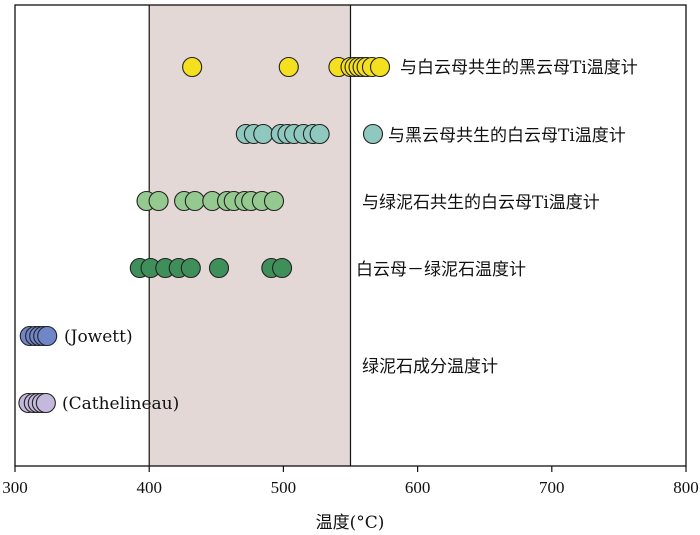  I want to click on x-tick-label-600: 600, so click(418, 487).